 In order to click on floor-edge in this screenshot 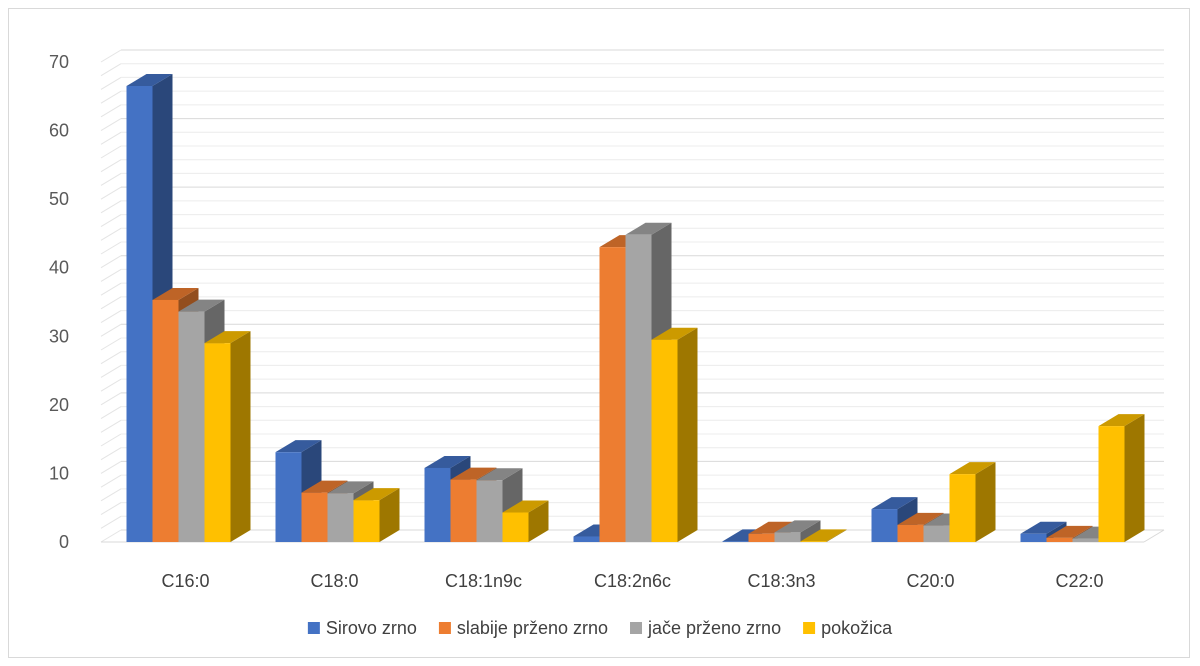, I will do `click(1154, 536)`.